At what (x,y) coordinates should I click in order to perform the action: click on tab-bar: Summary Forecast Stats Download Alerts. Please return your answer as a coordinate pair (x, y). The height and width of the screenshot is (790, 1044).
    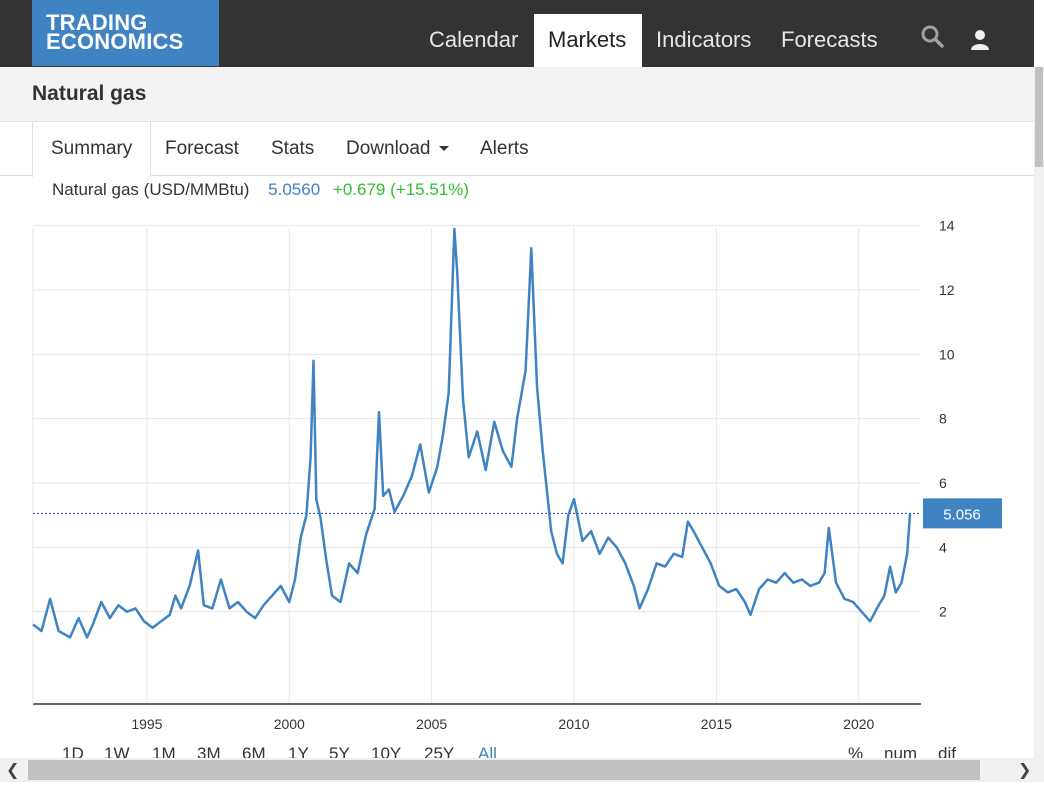
    Looking at the image, I should click on (517, 149).